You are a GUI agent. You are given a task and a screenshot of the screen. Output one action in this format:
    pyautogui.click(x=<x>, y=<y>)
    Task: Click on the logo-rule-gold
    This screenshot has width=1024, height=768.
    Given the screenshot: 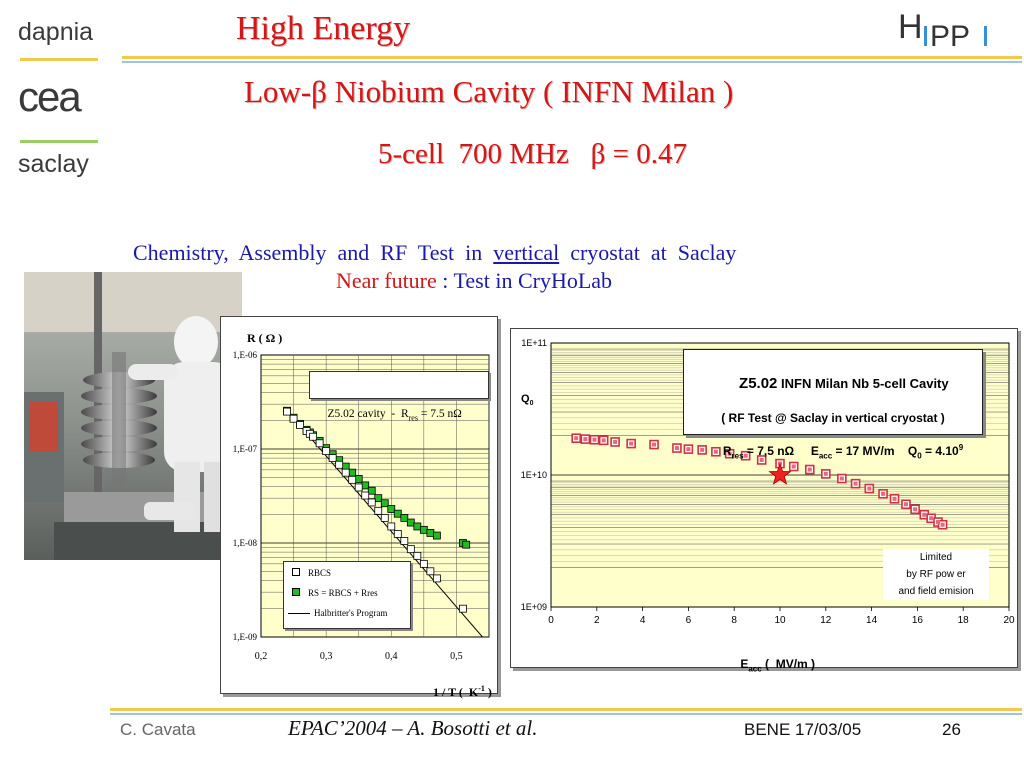 What is the action you would take?
    pyautogui.click(x=59, y=59)
    